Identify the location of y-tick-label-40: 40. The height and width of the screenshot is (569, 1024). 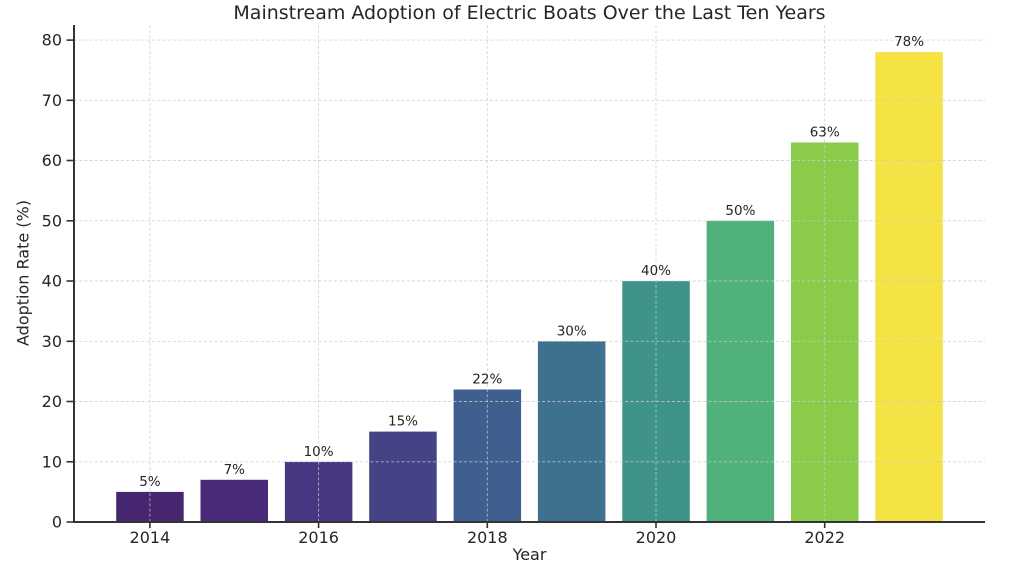
(52, 281).